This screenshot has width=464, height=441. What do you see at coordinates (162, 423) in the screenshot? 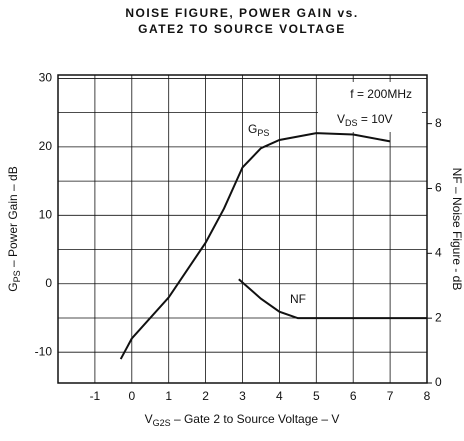
I see `x-label-sub: G2S` at bounding box center [162, 423].